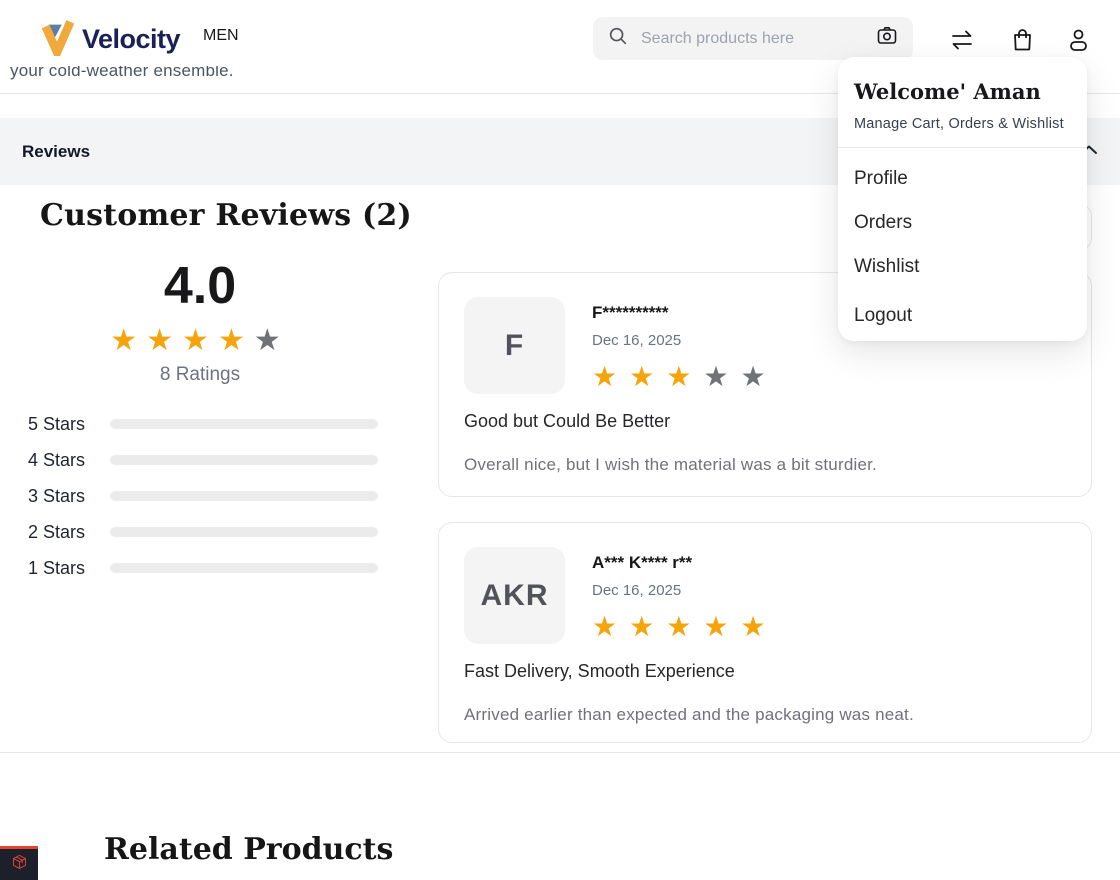  I want to click on welcome-text: Welcome' Aman, so click(947, 91).